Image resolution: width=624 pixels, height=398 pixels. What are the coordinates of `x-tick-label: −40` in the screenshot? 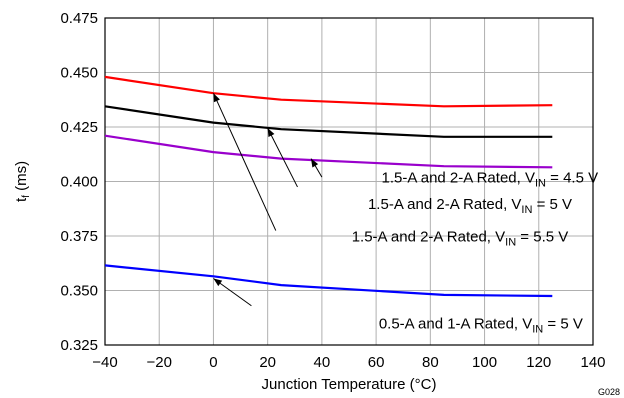 It's located at (104, 362).